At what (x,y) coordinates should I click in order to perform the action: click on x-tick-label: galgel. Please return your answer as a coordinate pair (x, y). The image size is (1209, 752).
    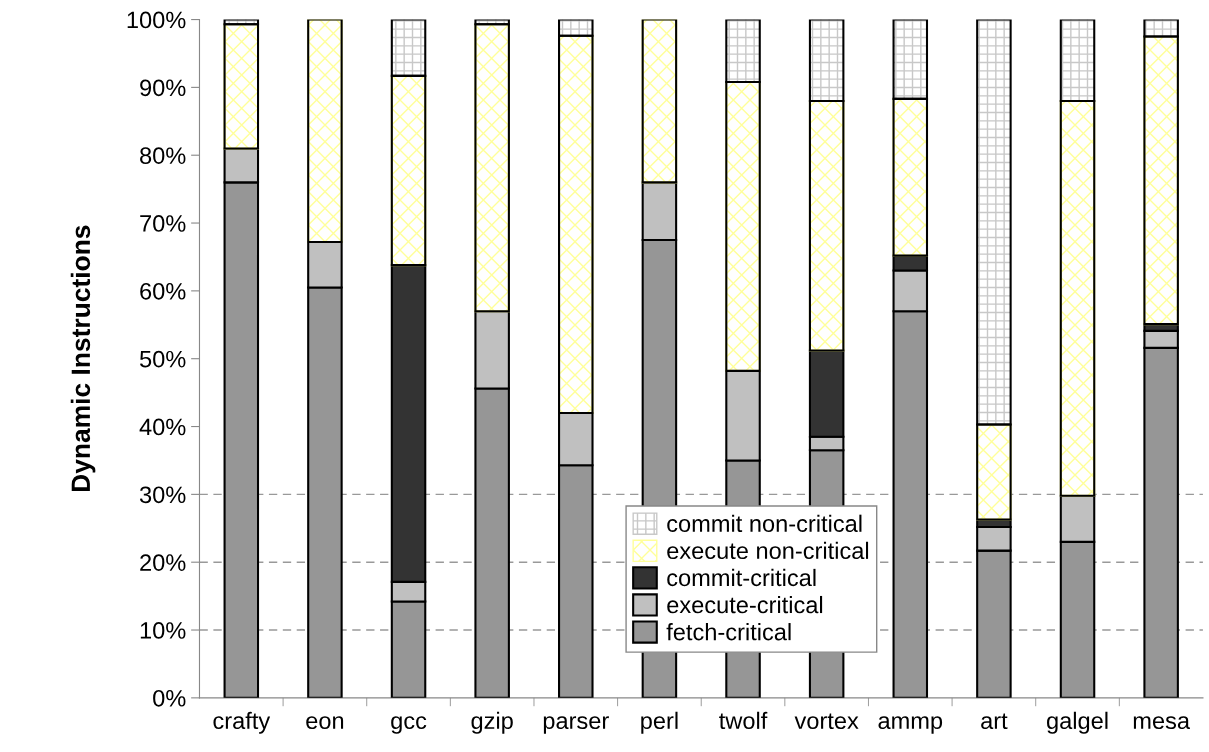
    Looking at the image, I should click on (1077, 722).